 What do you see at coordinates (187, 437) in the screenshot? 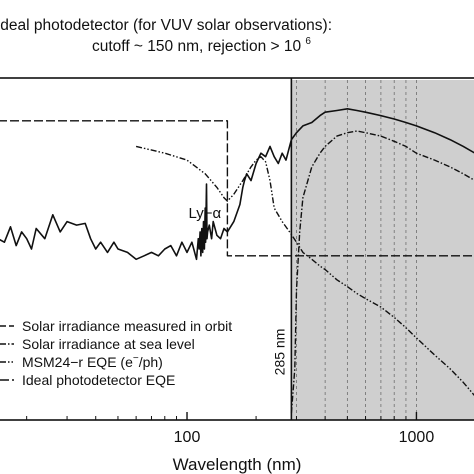
I see `x-tick-label-0: 100` at bounding box center [187, 437].